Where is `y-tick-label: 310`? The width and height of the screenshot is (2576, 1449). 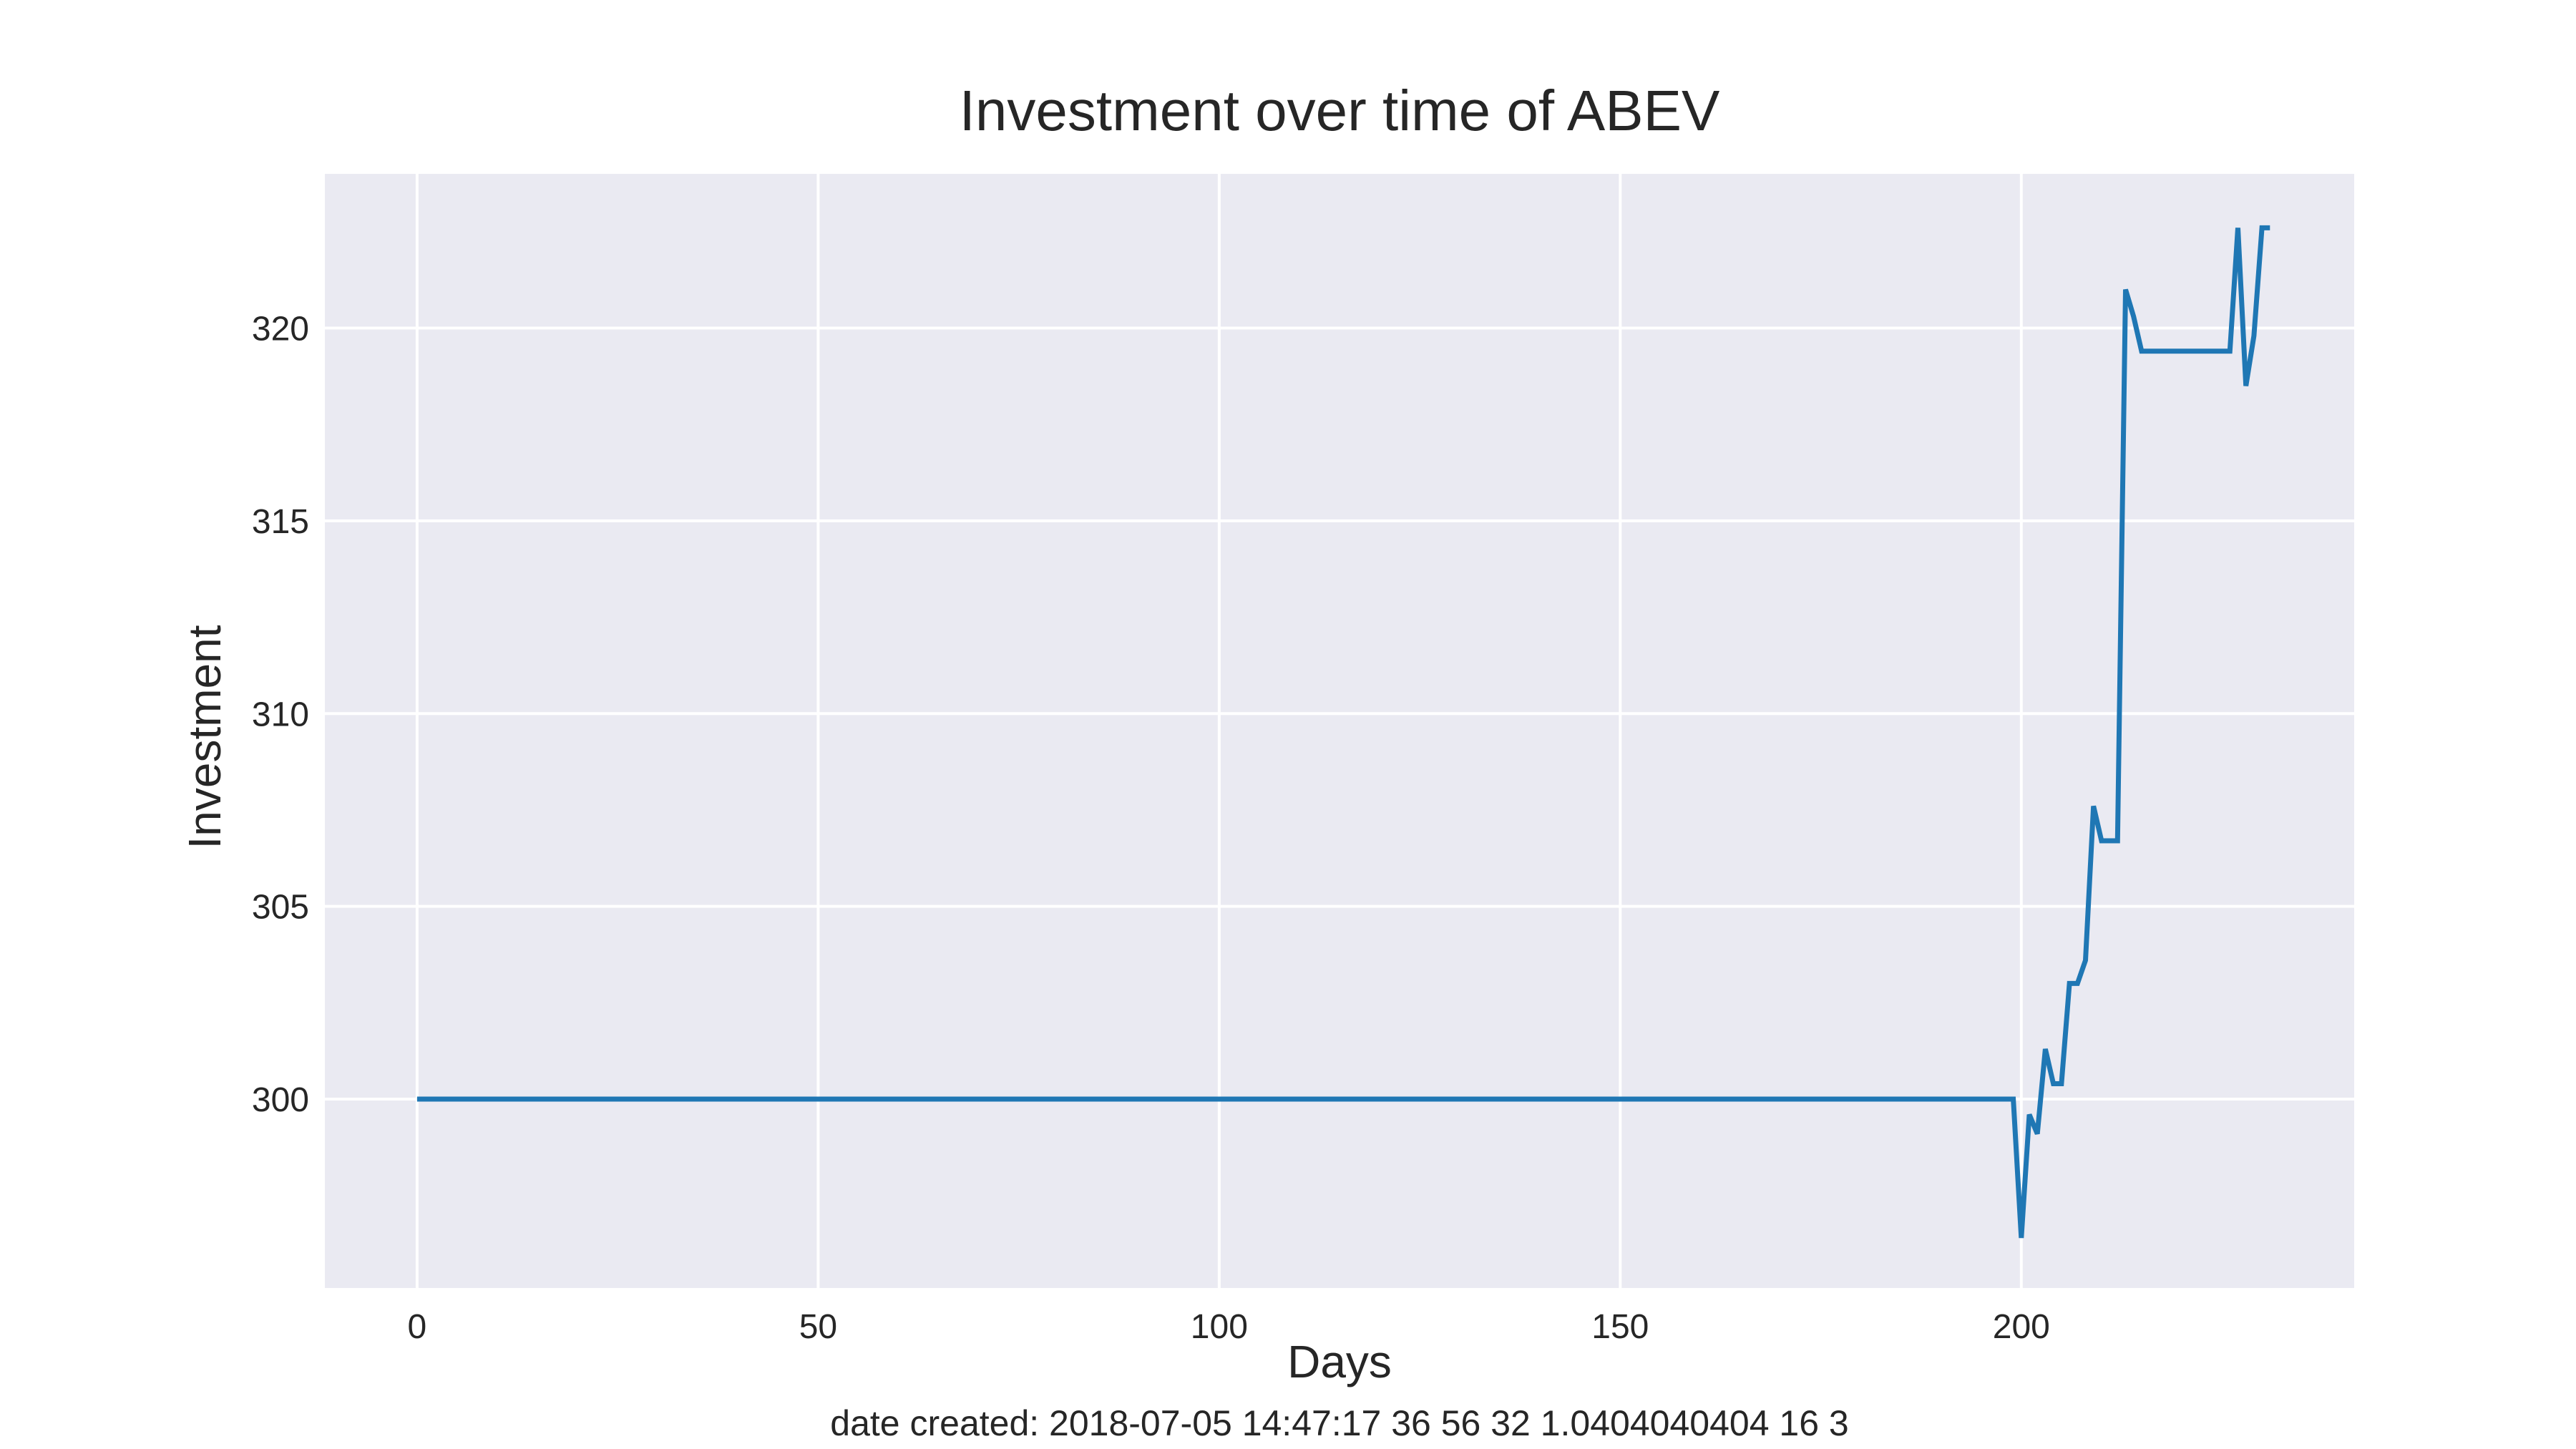 y-tick-label: 310 is located at coordinates (280, 714).